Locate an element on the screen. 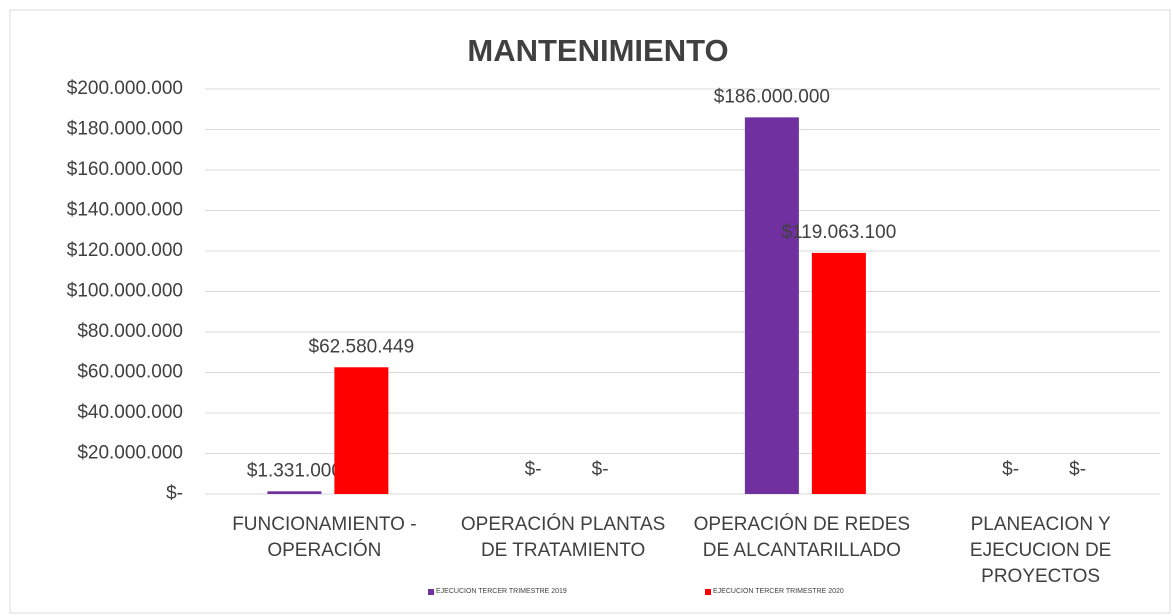 This screenshot has width=1173, height=616. value-label: $1.331.000 is located at coordinates (294, 470).